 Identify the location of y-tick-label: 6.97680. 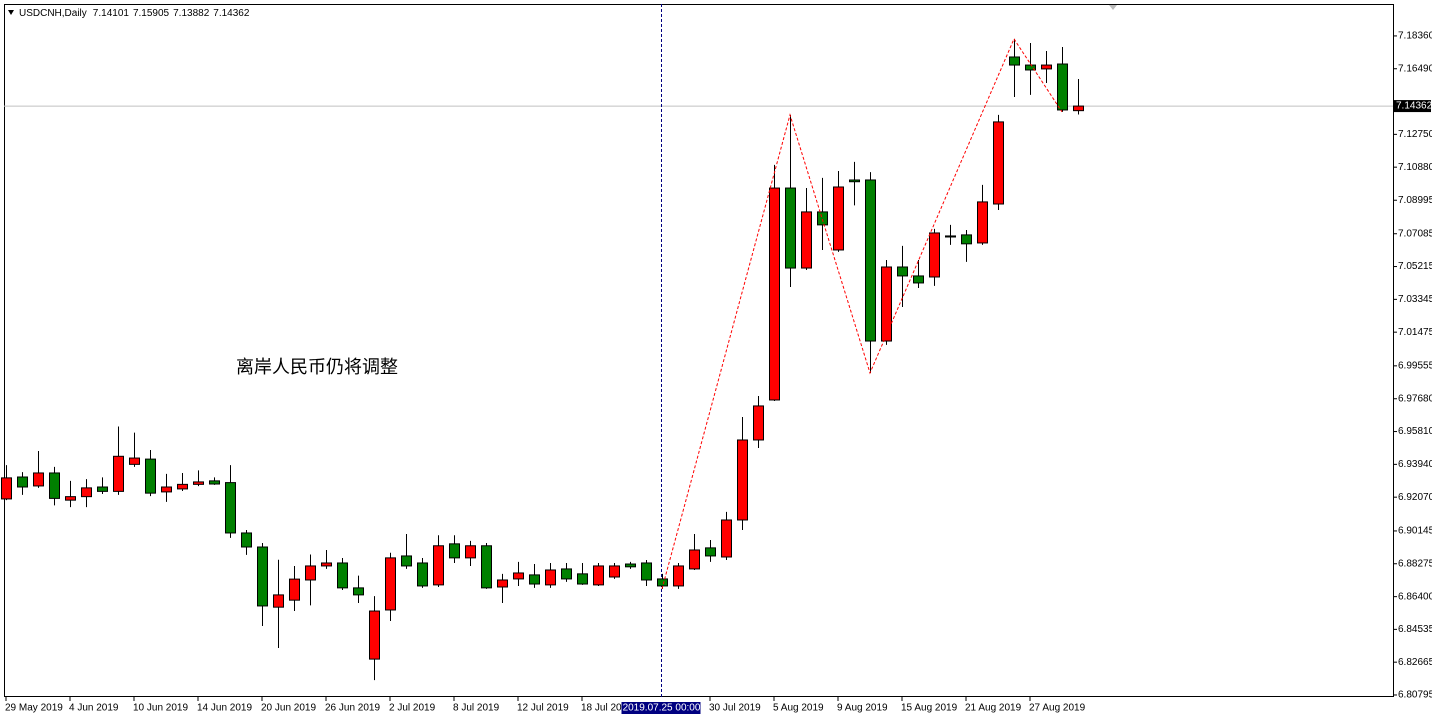
(1415, 398).